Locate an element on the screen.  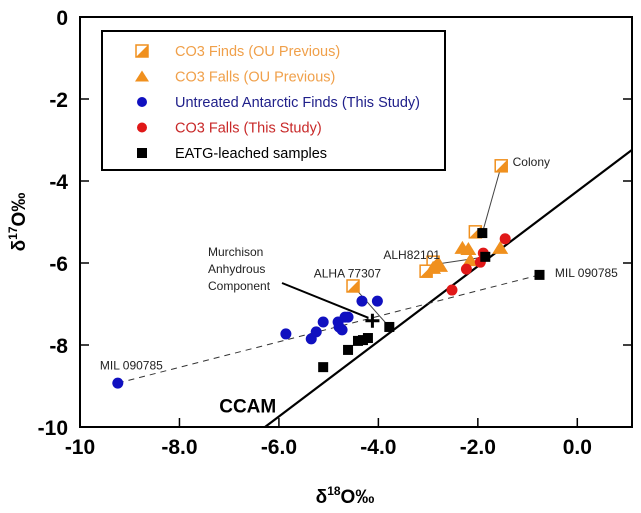
annotation-label: Colony is located at coordinates (531, 162).